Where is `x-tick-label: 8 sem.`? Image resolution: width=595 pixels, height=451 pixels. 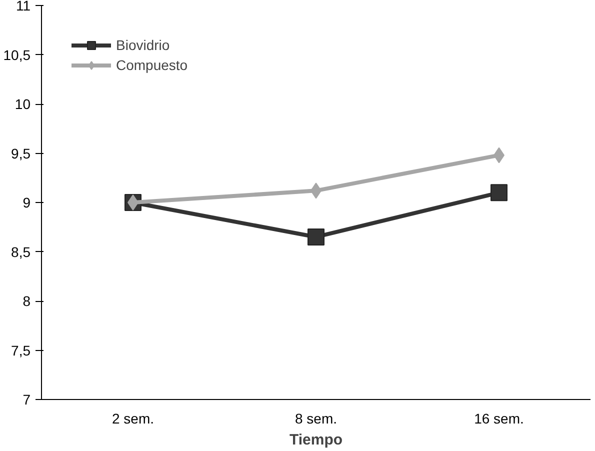
x-tick-label: 8 sem. is located at coordinates (316, 418).